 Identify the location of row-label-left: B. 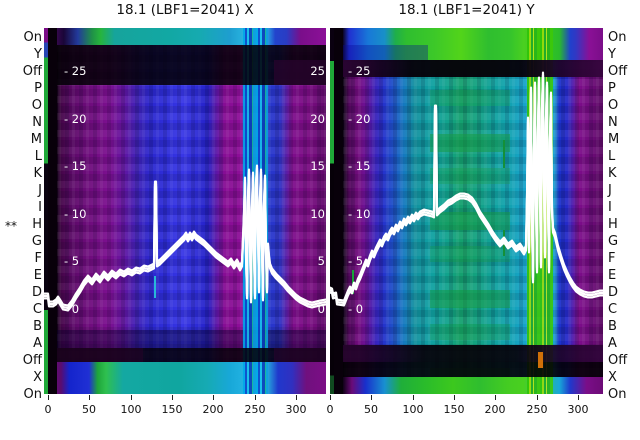
(37, 326).